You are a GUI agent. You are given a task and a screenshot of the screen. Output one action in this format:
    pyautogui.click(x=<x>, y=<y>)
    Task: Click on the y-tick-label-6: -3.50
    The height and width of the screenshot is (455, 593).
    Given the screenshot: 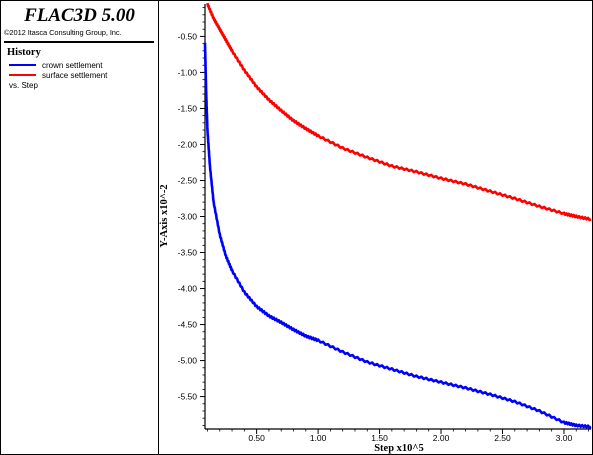 What is the action you would take?
    pyautogui.click(x=188, y=253)
    